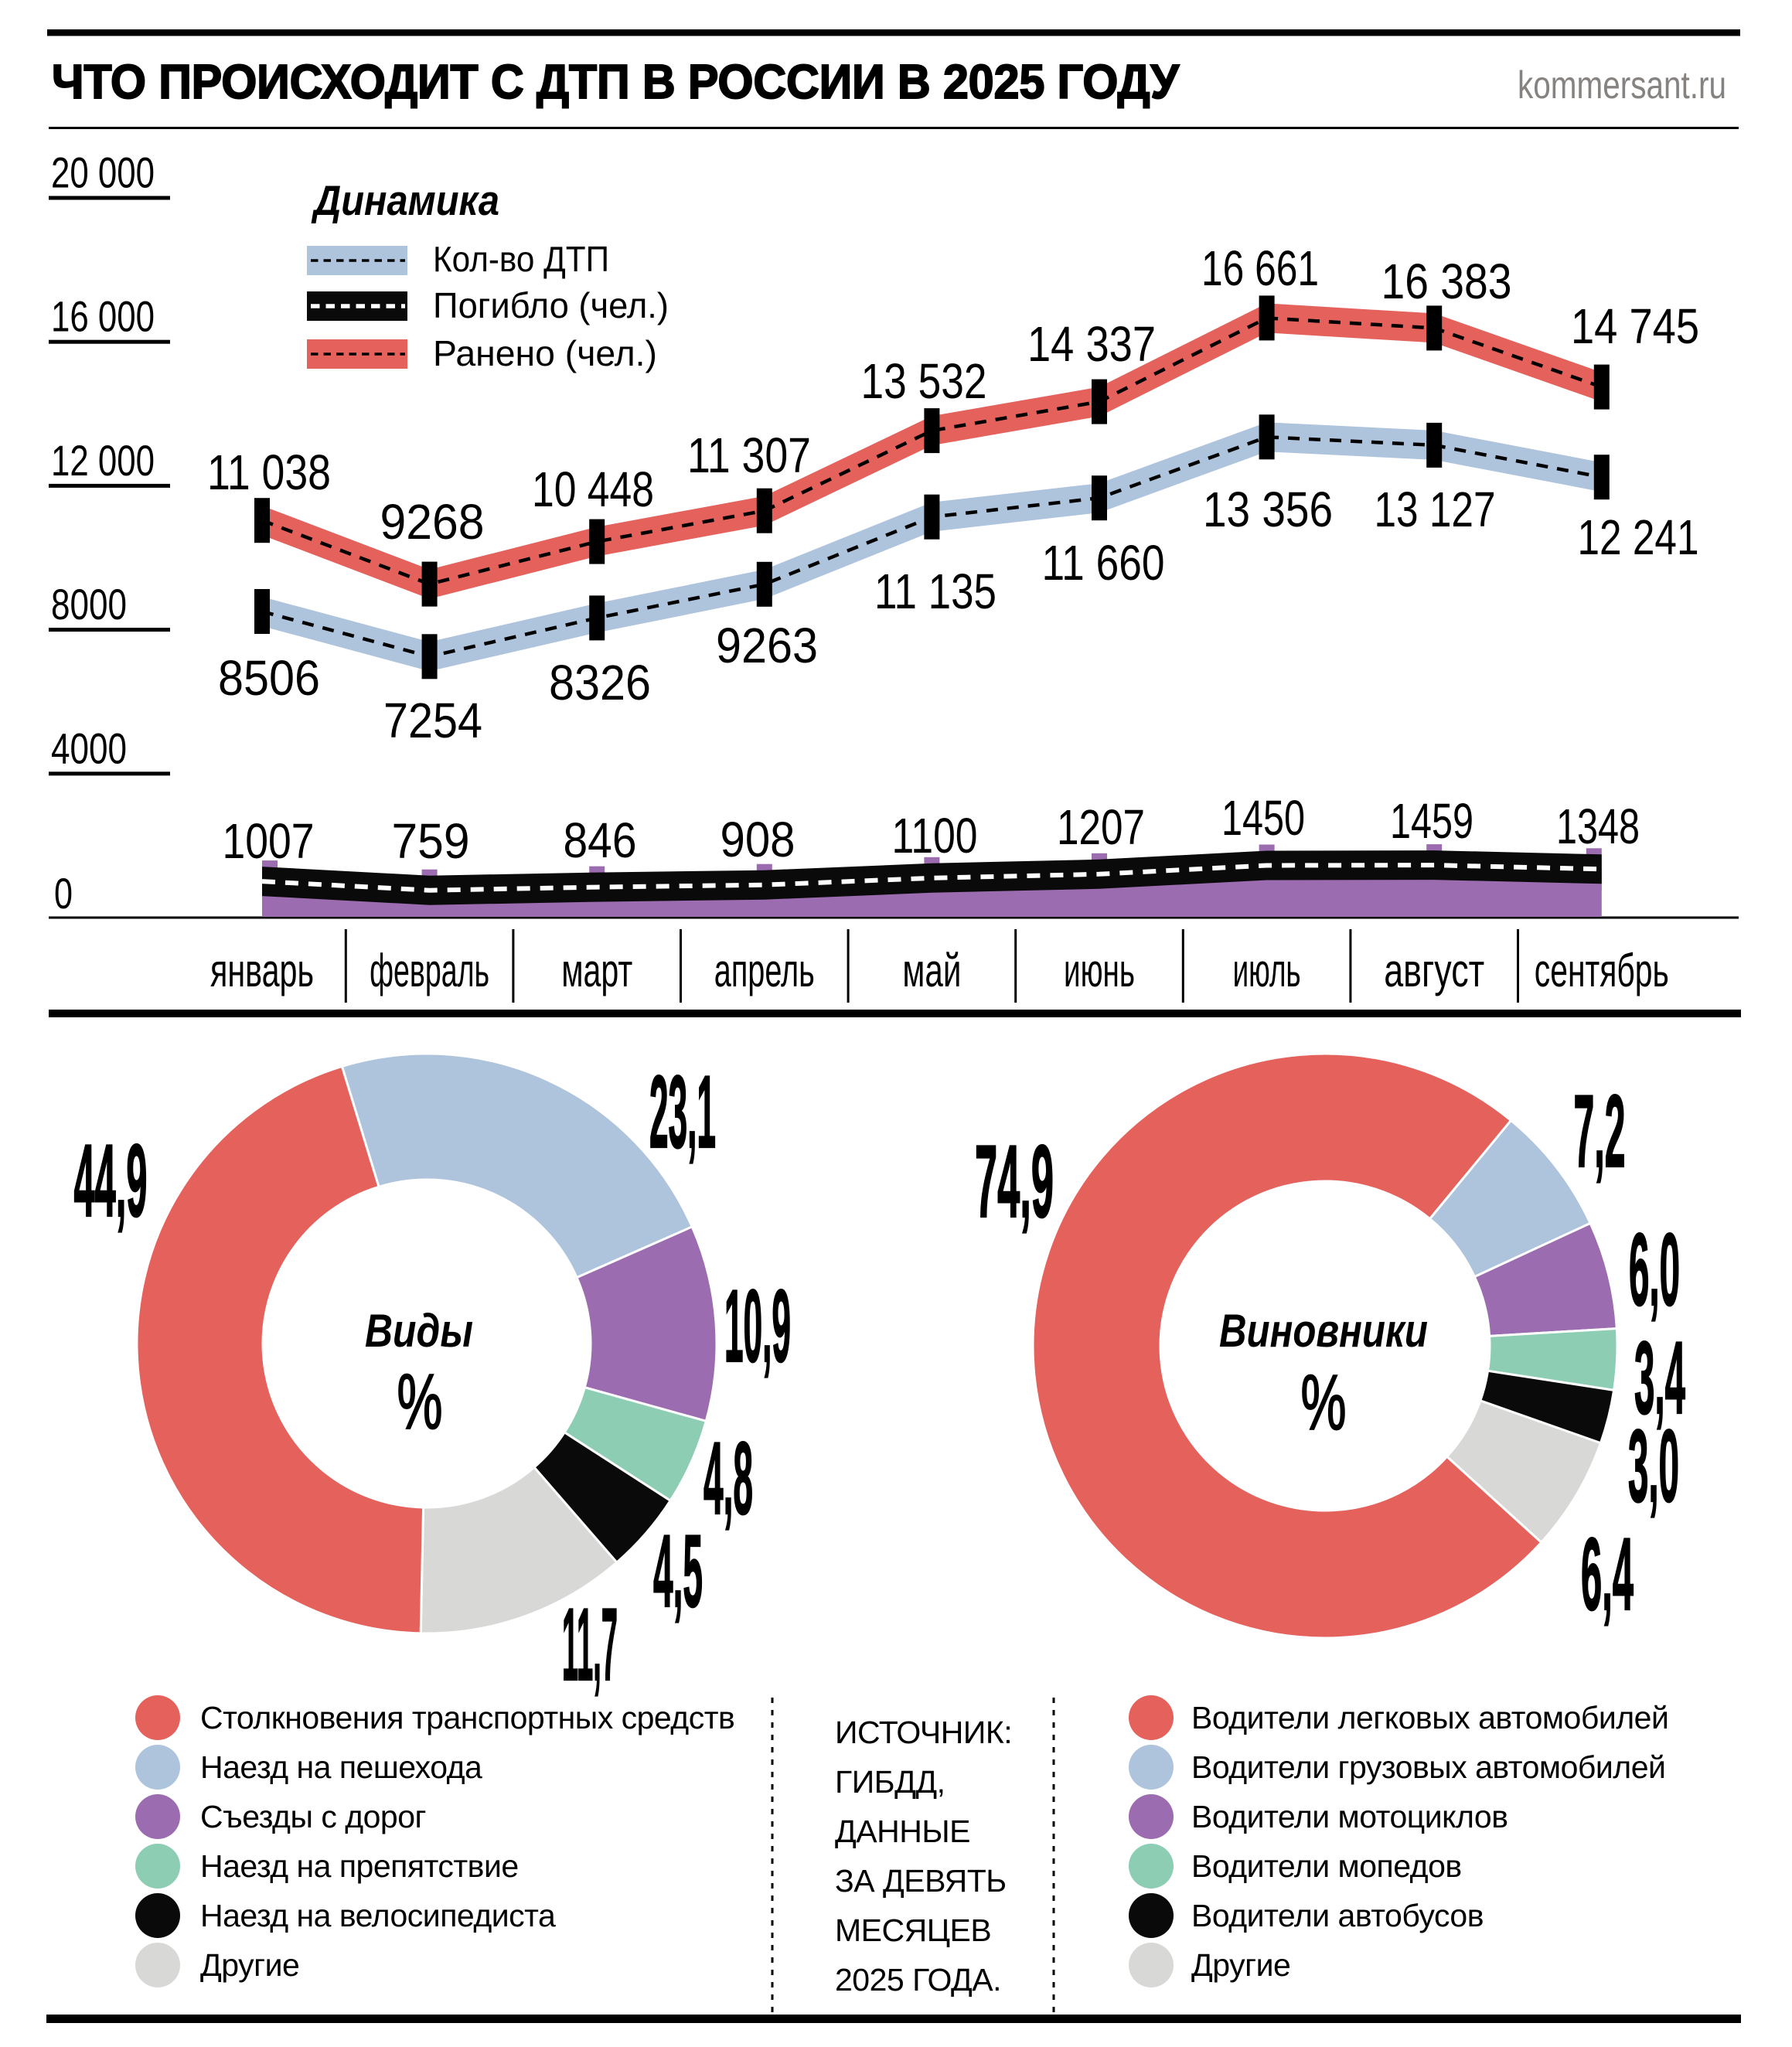  I want to click on svg-text: 11 038, so click(269, 472).